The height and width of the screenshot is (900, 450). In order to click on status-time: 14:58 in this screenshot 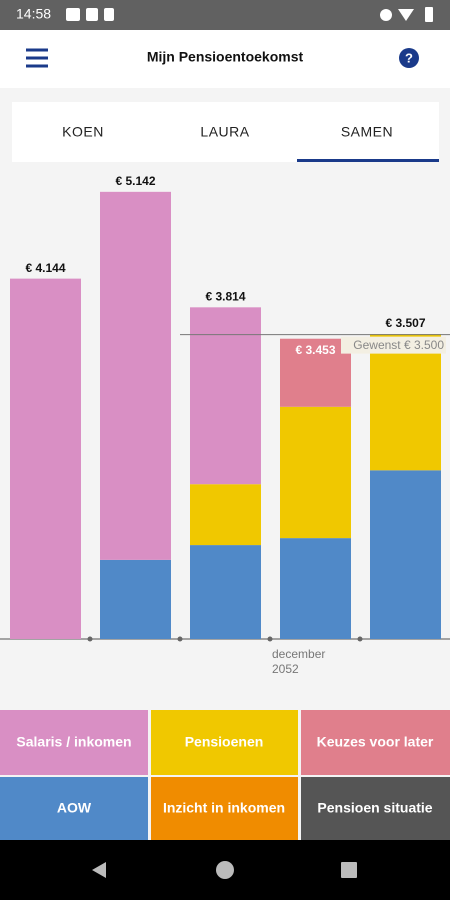, I will do `click(33, 14)`.